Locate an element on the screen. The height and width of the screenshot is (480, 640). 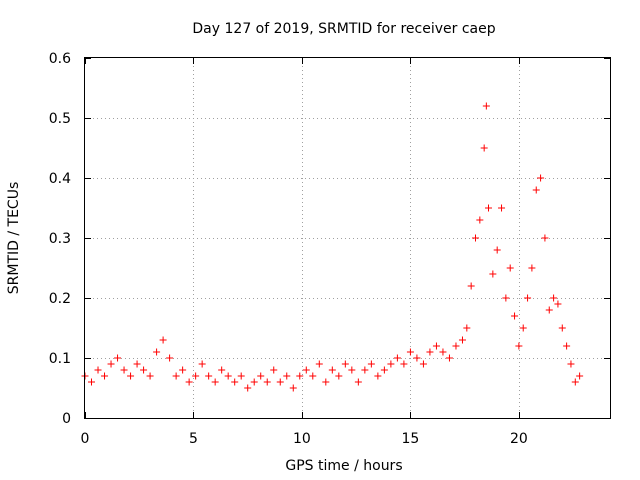
x-tick-label: 20 is located at coordinates (519, 439).